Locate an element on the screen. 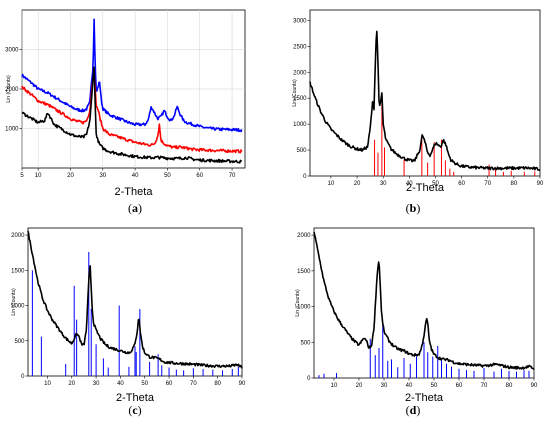 Image resolution: width=550 pixels, height=428 pixels. panel-letter: c is located at coordinates (135, 410).